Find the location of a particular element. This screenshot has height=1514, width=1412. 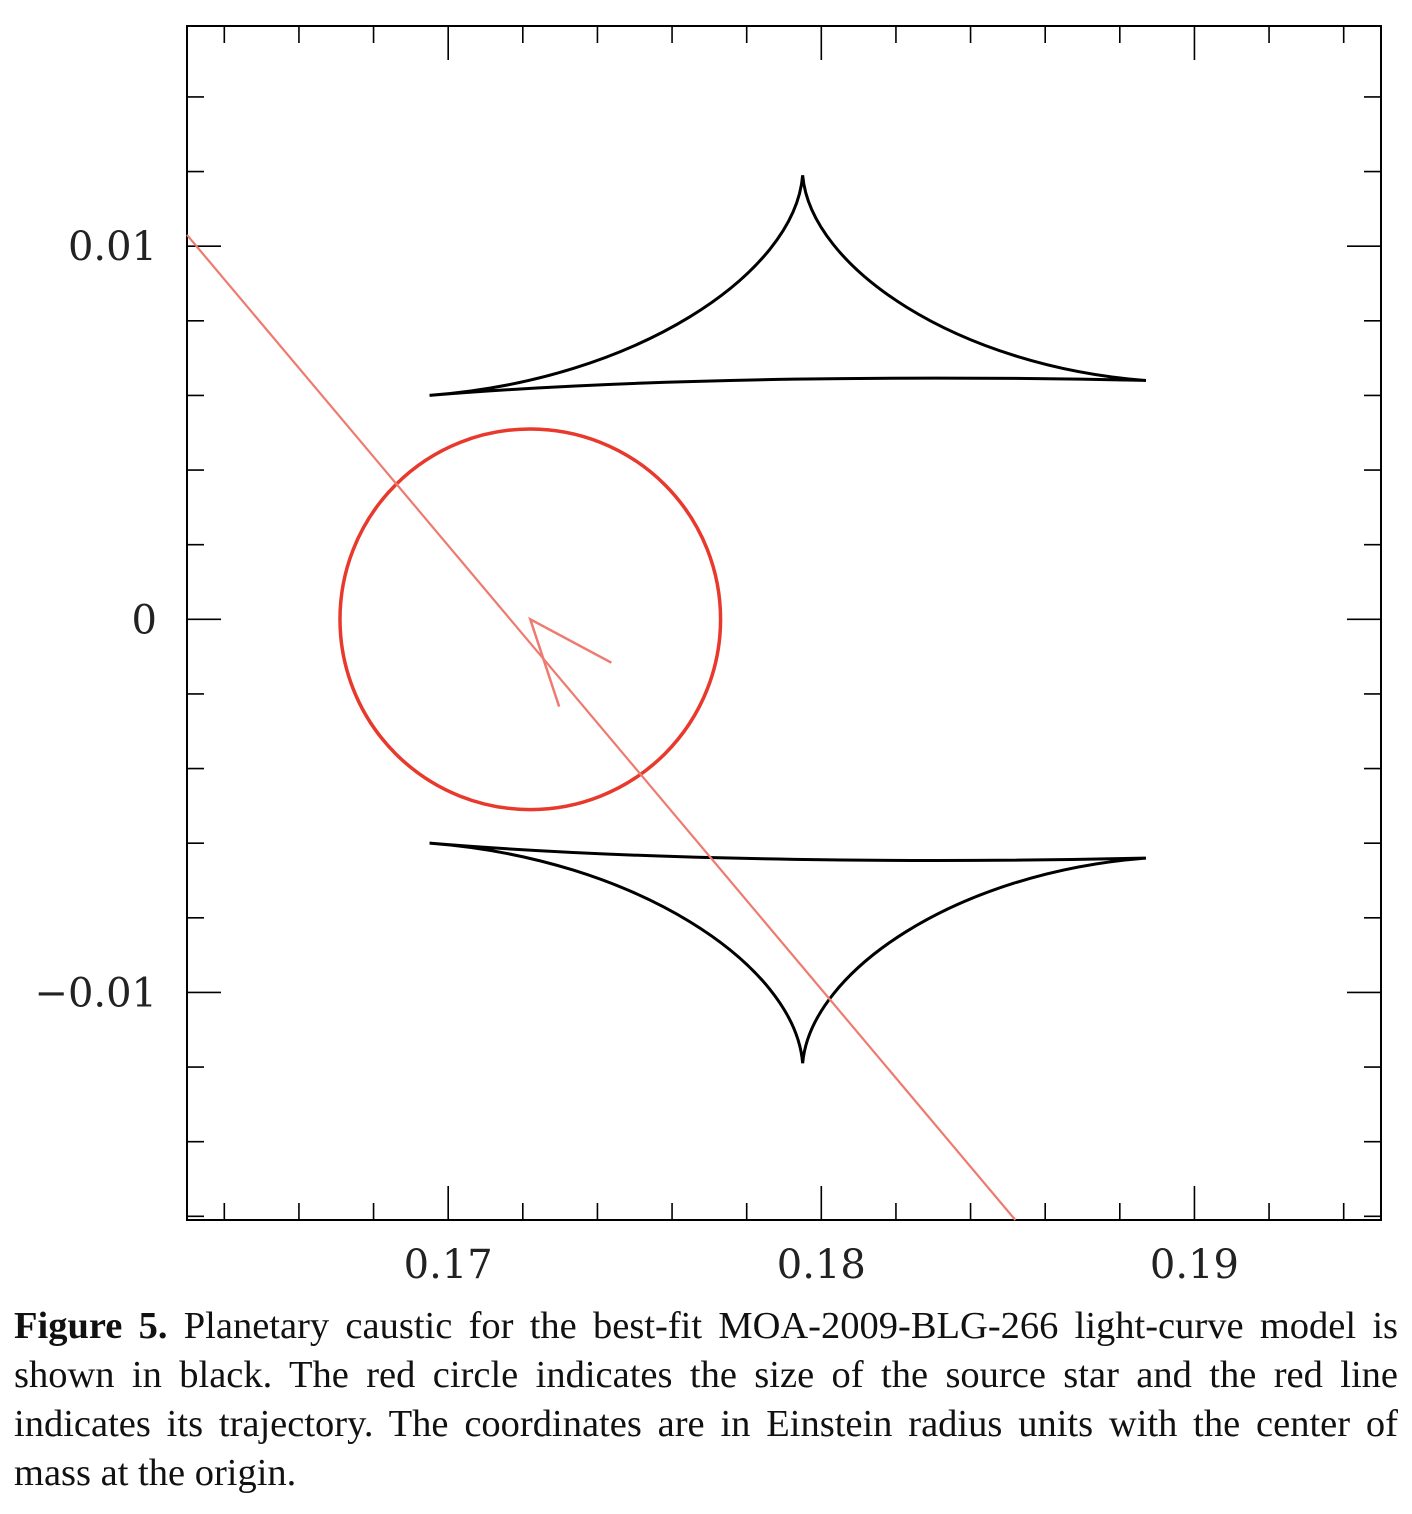

y-tick-label: 0 is located at coordinates (144, 620).